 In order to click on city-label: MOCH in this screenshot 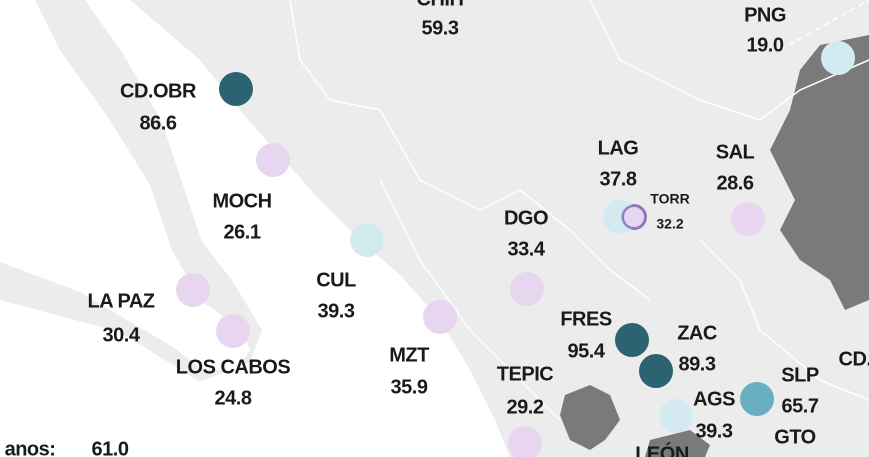, I will do `click(241, 201)`.